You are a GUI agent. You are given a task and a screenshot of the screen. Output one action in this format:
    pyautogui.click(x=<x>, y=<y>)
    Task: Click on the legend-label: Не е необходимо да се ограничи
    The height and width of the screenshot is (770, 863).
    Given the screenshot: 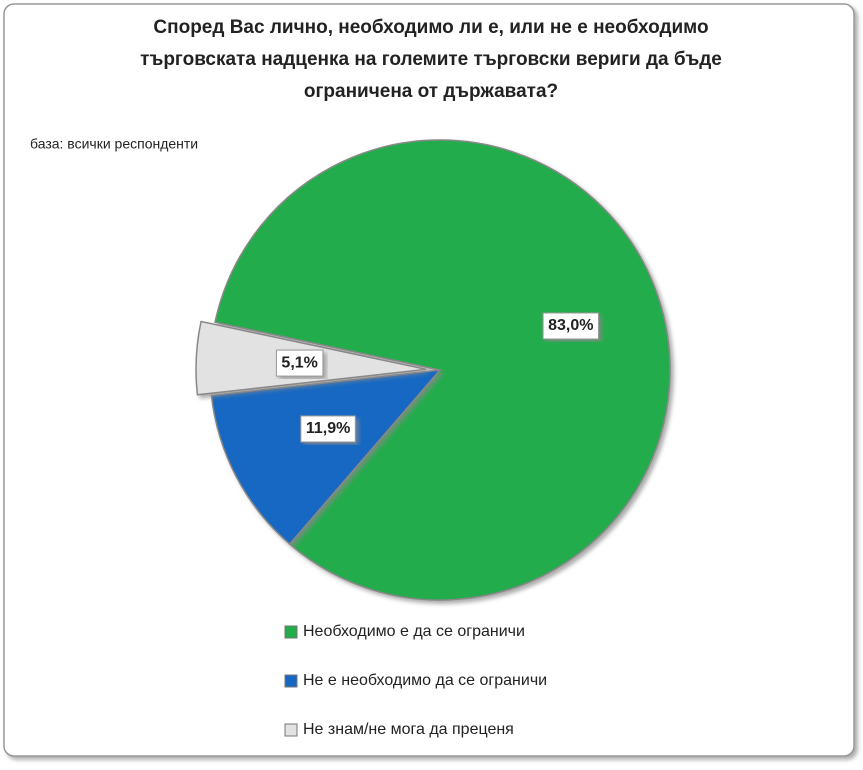 What is the action you would take?
    pyautogui.click(x=425, y=680)
    